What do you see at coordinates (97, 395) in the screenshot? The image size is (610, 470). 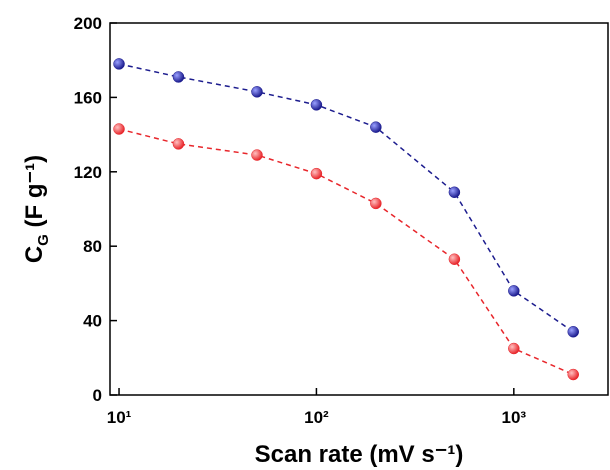 I see `y-tick-label: 0` at bounding box center [97, 395].